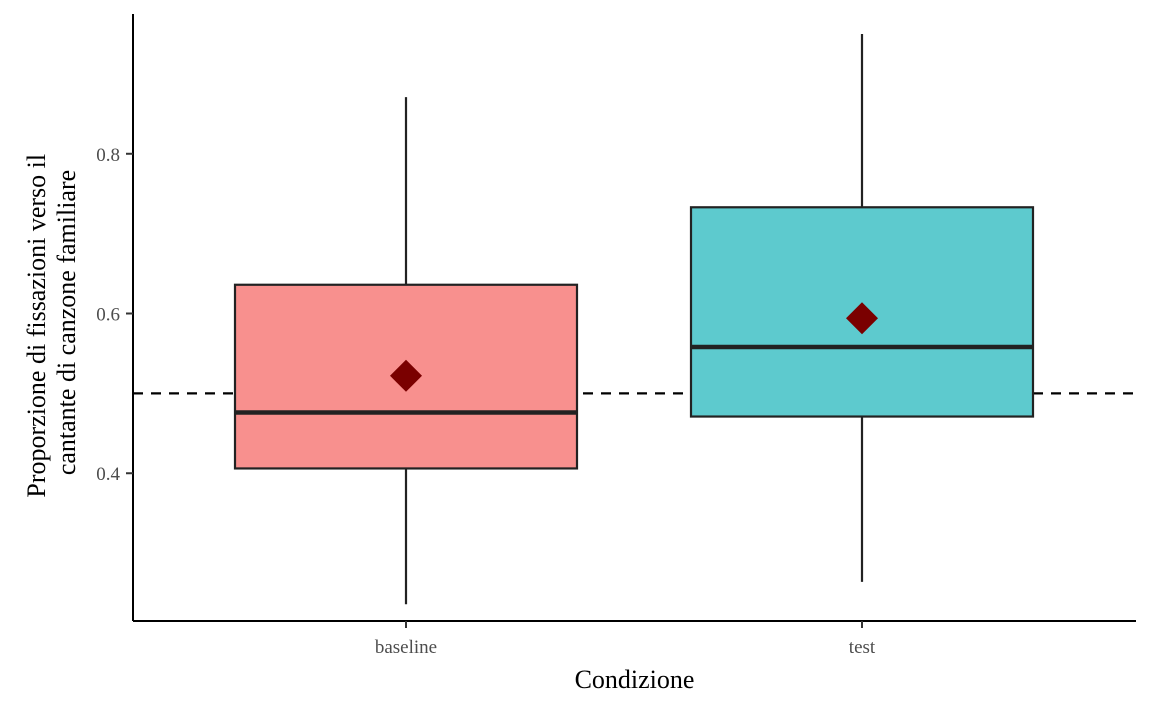 The image size is (1152, 711). Describe the element at coordinates (406, 647) in the screenshot. I see `x-tick-label: baseline` at that location.